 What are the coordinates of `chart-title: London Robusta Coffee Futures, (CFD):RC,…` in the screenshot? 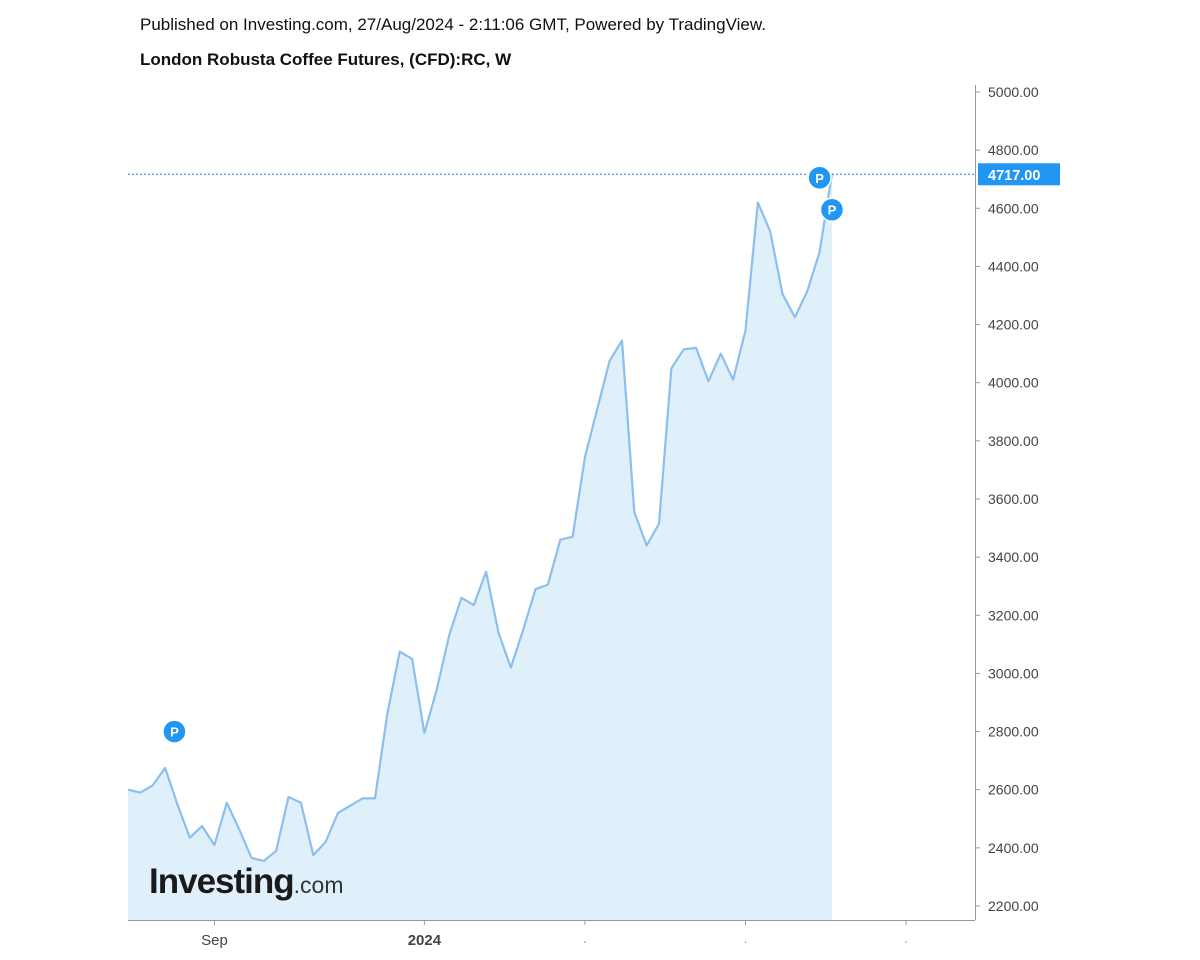 It's located at (326, 59).